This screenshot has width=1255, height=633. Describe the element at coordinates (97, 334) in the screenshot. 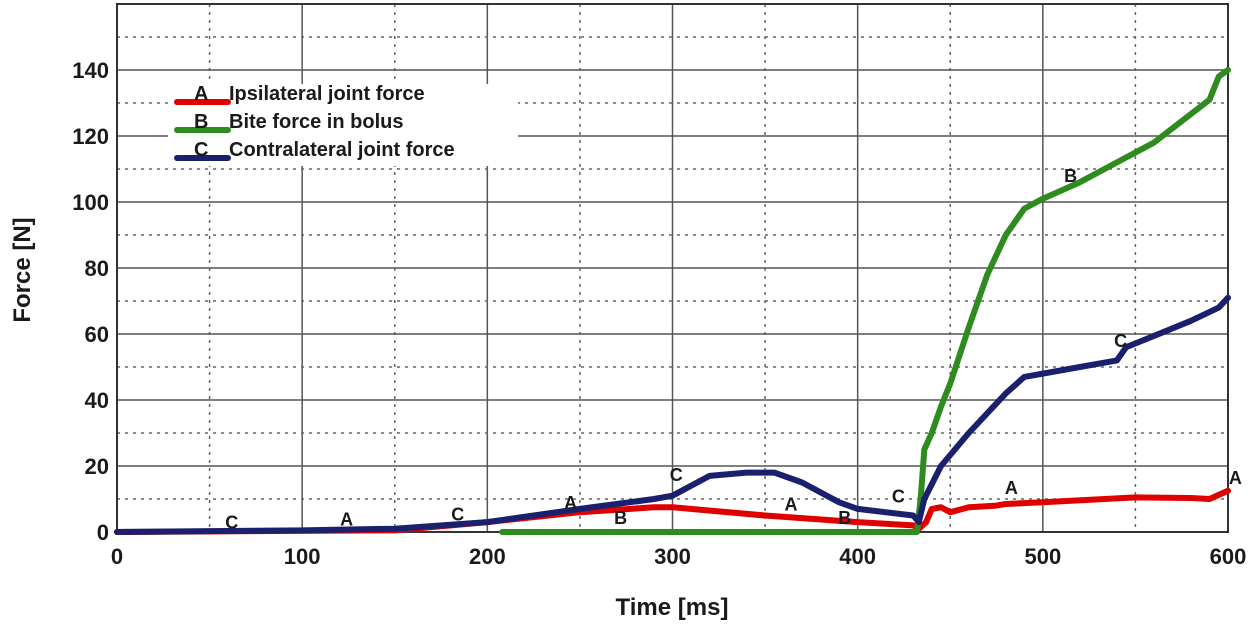

I see `y-tick-label: 60` at that location.